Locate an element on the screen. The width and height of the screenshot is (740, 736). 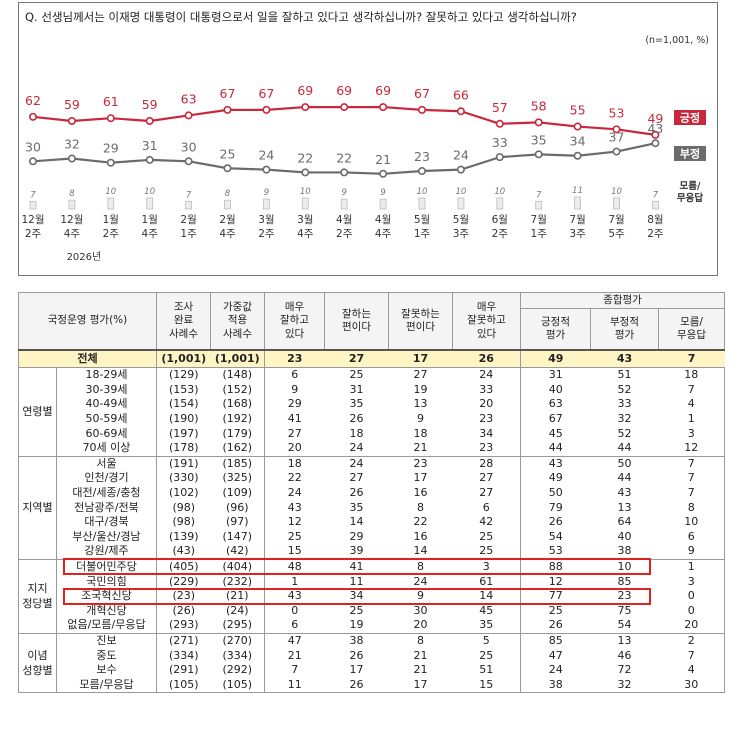
dontknow-label: 7 is located at coordinates (189, 195).